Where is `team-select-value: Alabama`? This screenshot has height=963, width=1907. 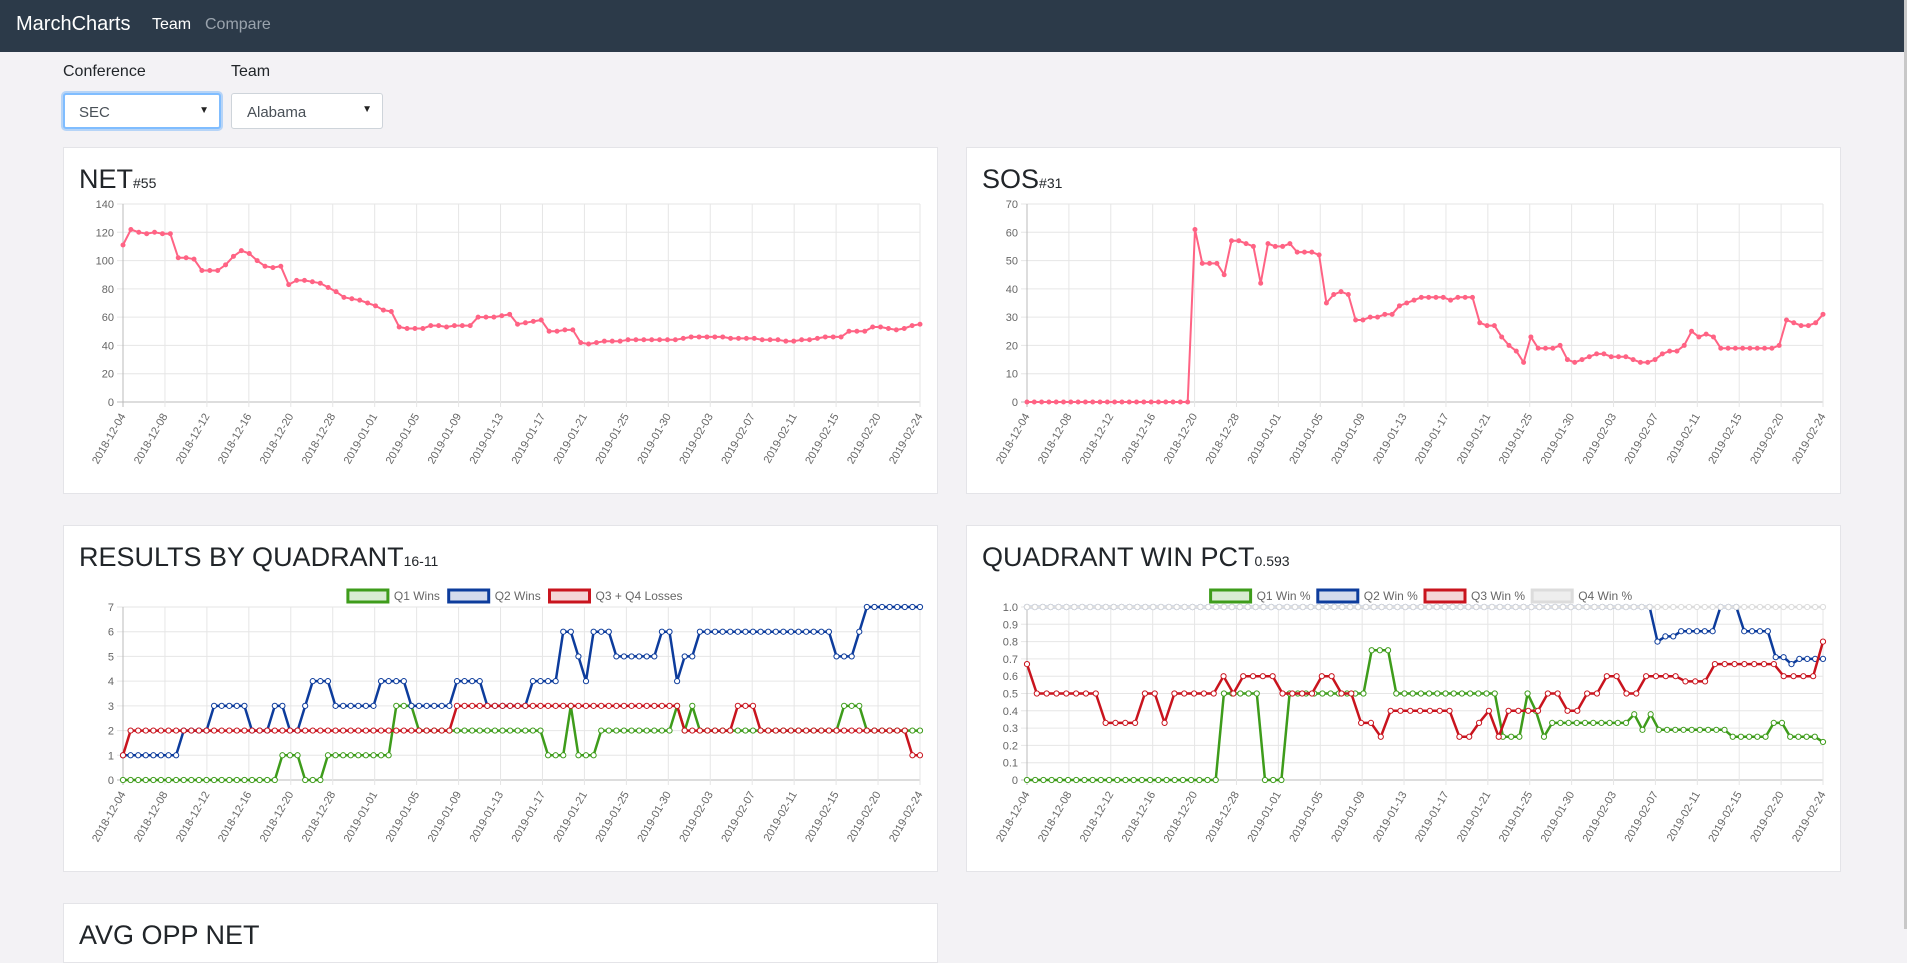
team-select-value: Alabama is located at coordinates (277, 112).